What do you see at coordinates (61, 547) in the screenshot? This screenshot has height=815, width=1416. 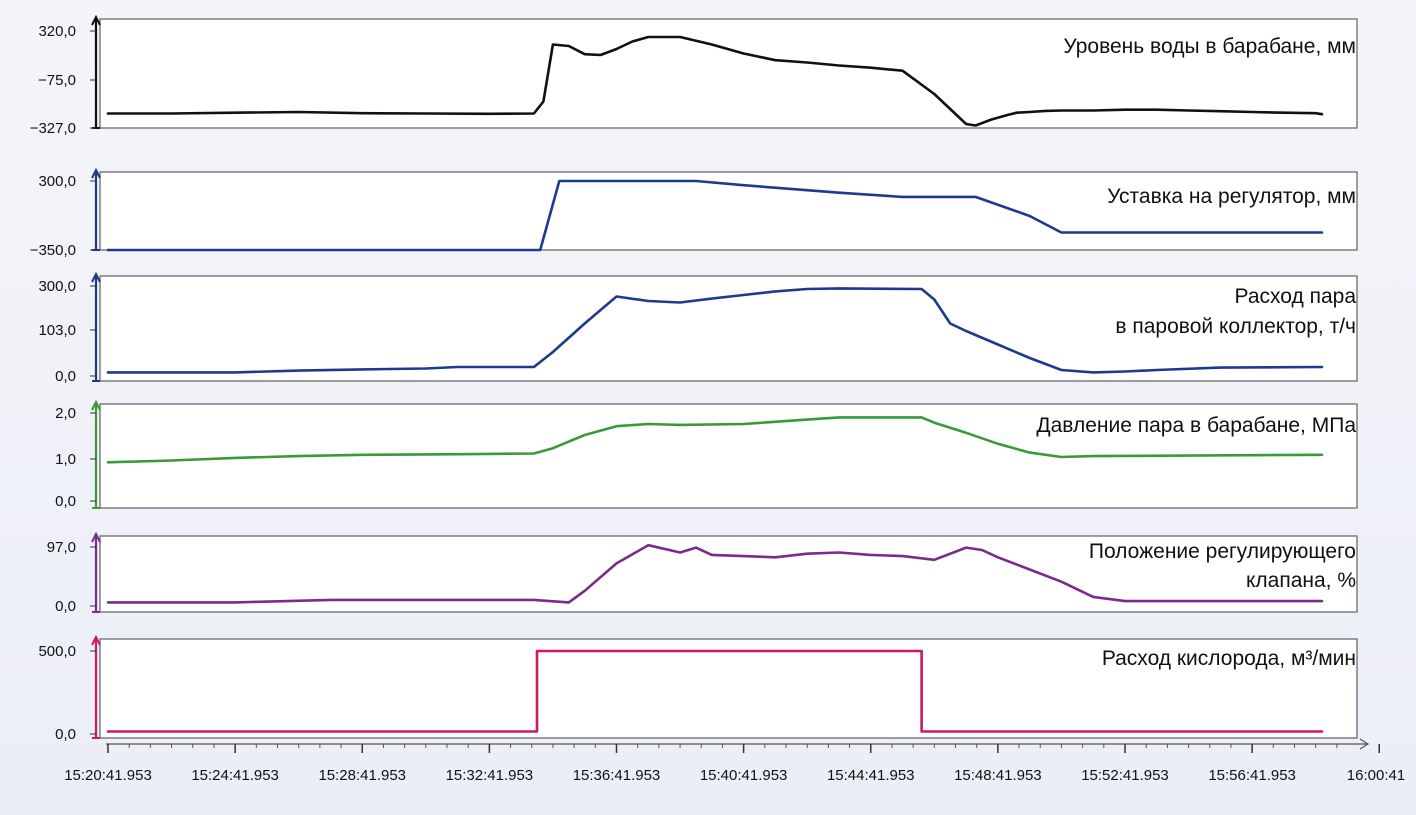 I see `y-tick-label: 97,0` at bounding box center [61, 547].